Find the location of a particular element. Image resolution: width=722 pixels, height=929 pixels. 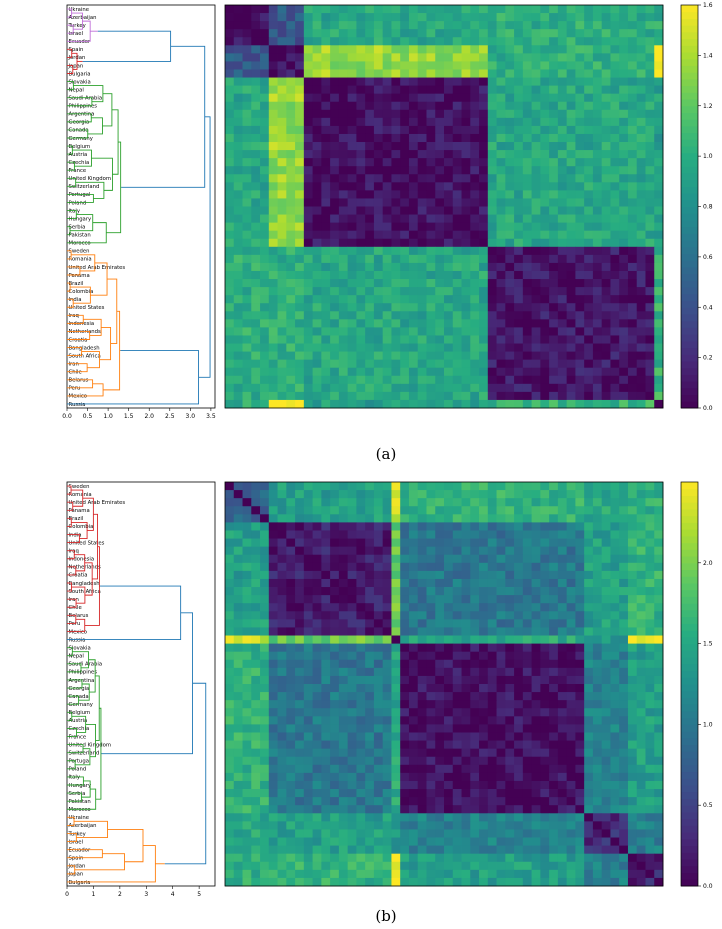

colorbar-segment is located at coordinates (689, 297).